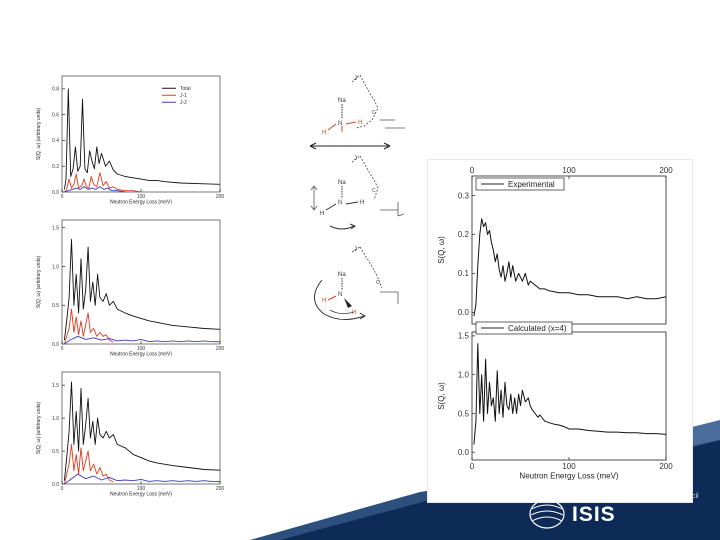 Image resolution: width=720 pixels, height=540 pixels. I want to click on y-tick-label: 0.1, so click(464, 273).